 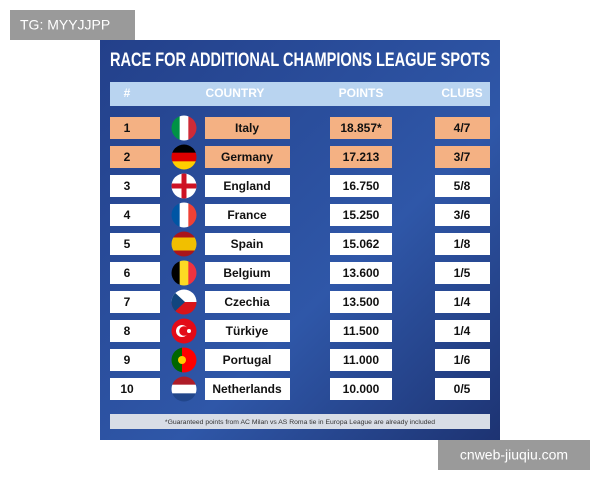 What do you see at coordinates (65, 25) in the screenshot?
I see `watermark: TG: MYYJJPP` at bounding box center [65, 25].